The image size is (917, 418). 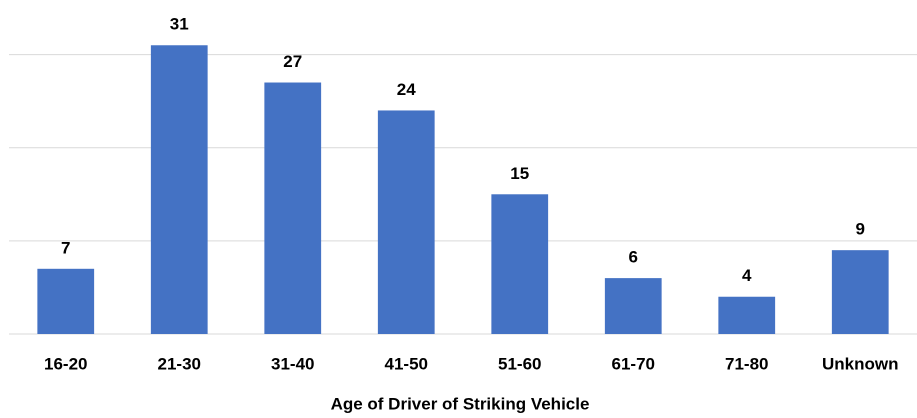 What do you see at coordinates (406, 89) in the screenshot?
I see `data-label: 24` at bounding box center [406, 89].